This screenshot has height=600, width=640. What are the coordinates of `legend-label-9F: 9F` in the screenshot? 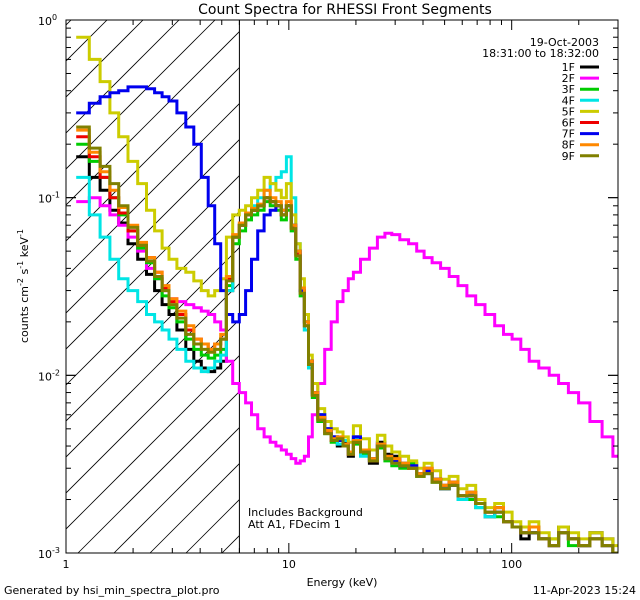 It's located at (568, 156).